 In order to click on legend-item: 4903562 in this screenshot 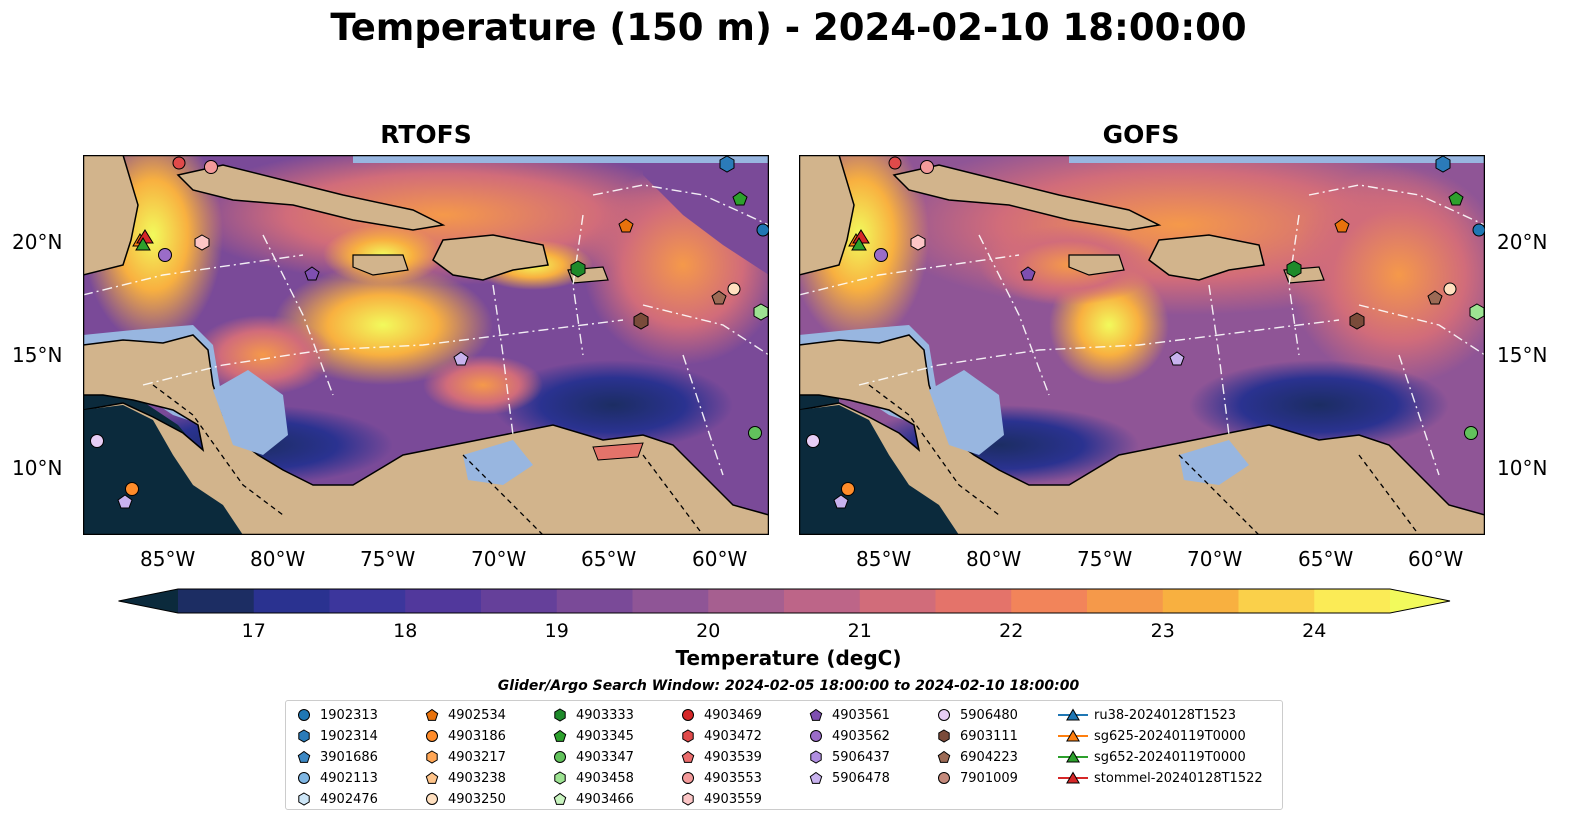, I will do `click(848, 736)`.